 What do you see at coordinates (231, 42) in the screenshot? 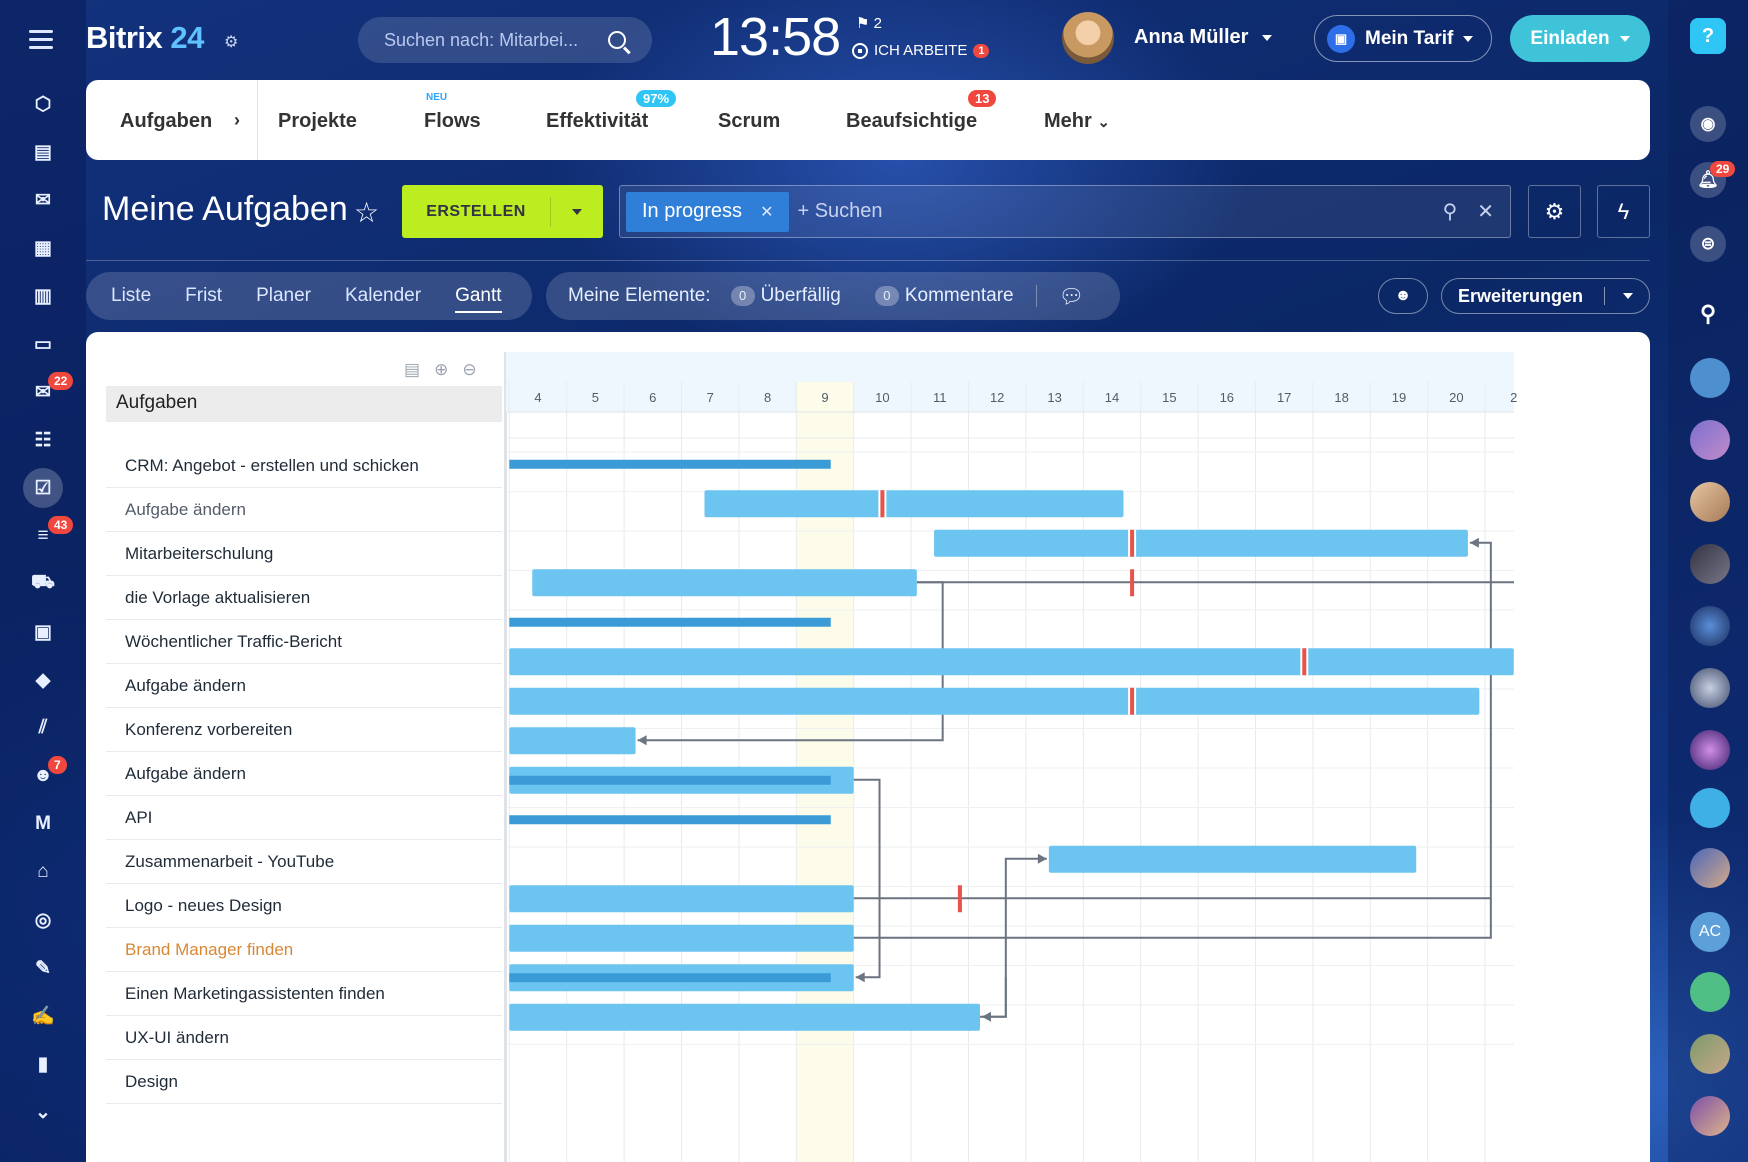
I see `logo-settings-icon: ⚙` at bounding box center [231, 42].